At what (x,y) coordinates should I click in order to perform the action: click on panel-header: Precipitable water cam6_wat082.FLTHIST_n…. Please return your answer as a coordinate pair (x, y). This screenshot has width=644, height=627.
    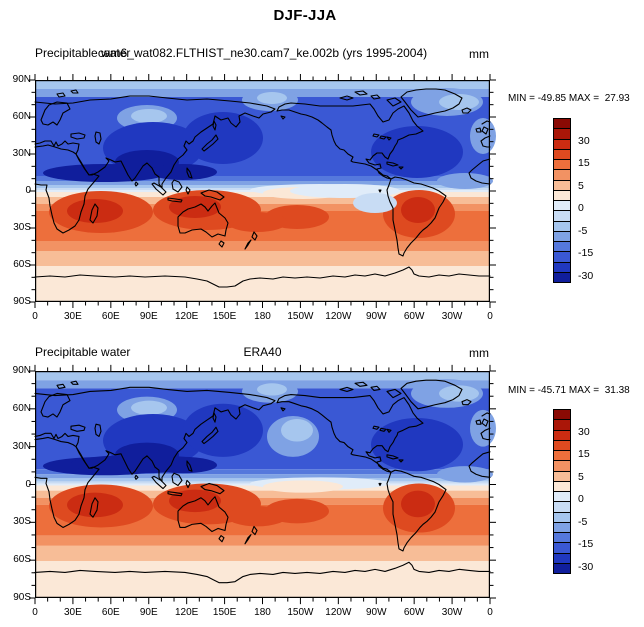
    Looking at the image, I should click on (262, 53).